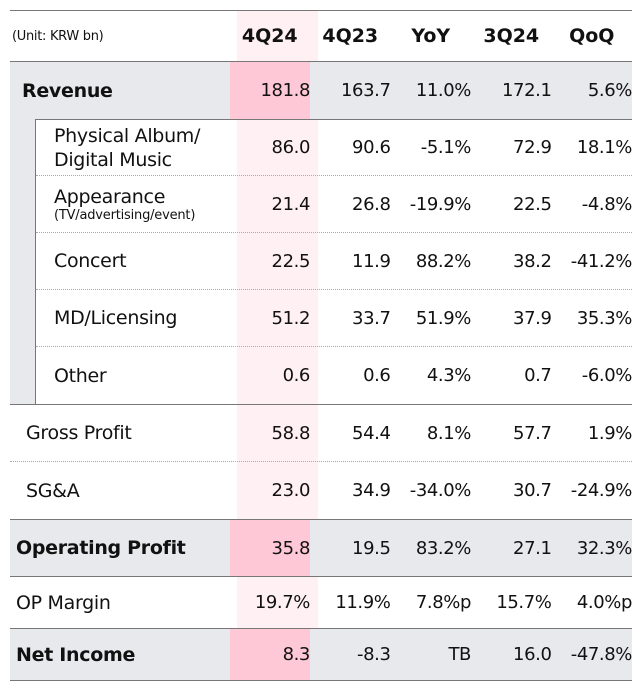 The width and height of the screenshot is (642, 695). Describe the element at coordinates (101, 548) in the screenshot. I see `row-label: Operating Profit` at that location.